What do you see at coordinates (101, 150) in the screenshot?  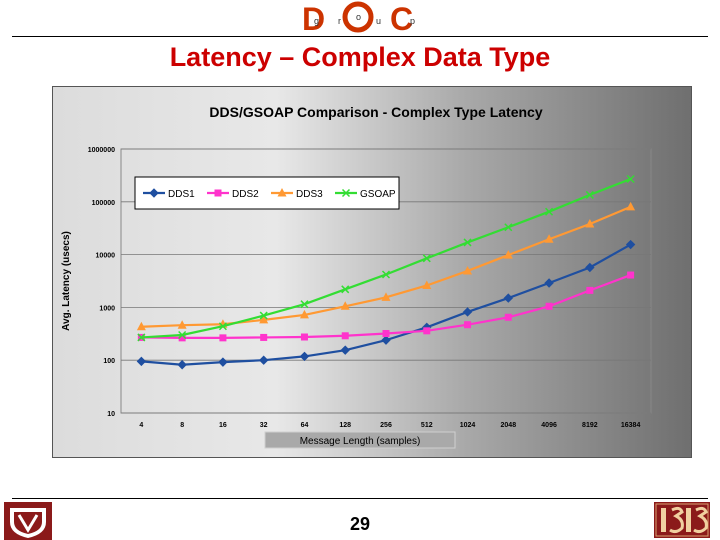 I see `y-tick-label: 1000000` at bounding box center [101, 150].